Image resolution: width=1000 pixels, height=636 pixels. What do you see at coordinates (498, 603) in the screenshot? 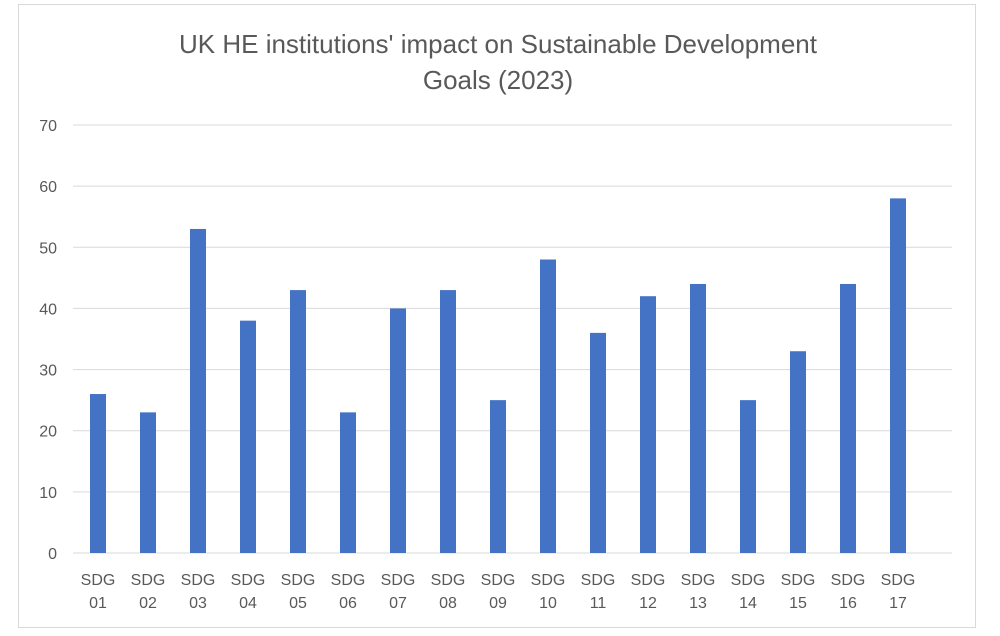
I see `x-tick-label-line: 09` at bounding box center [498, 603].